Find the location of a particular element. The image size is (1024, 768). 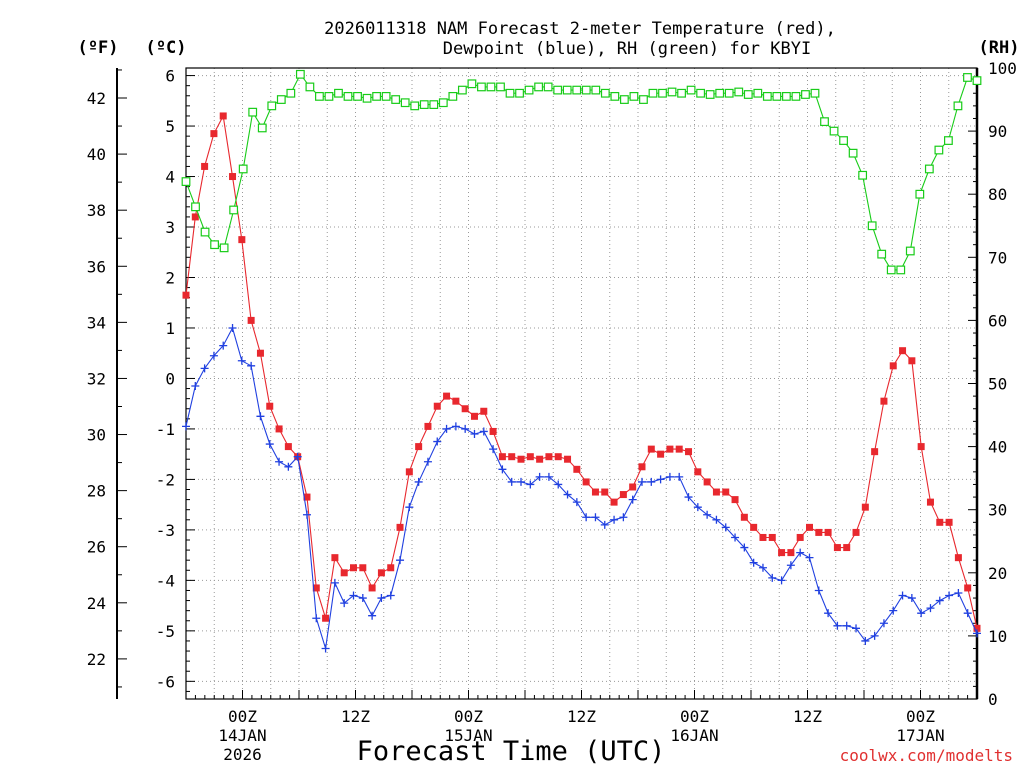

celsius-tick-label: 4 is located at coordinates (170, 177).